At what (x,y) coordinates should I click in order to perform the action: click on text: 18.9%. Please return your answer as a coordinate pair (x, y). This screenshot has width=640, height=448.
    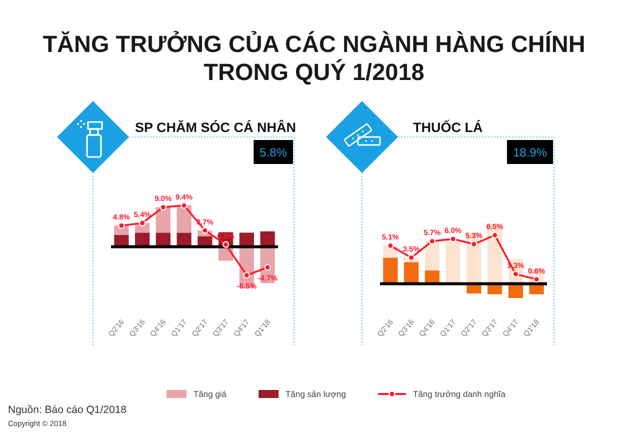
    Looking at the image, I should click on (530, 153).